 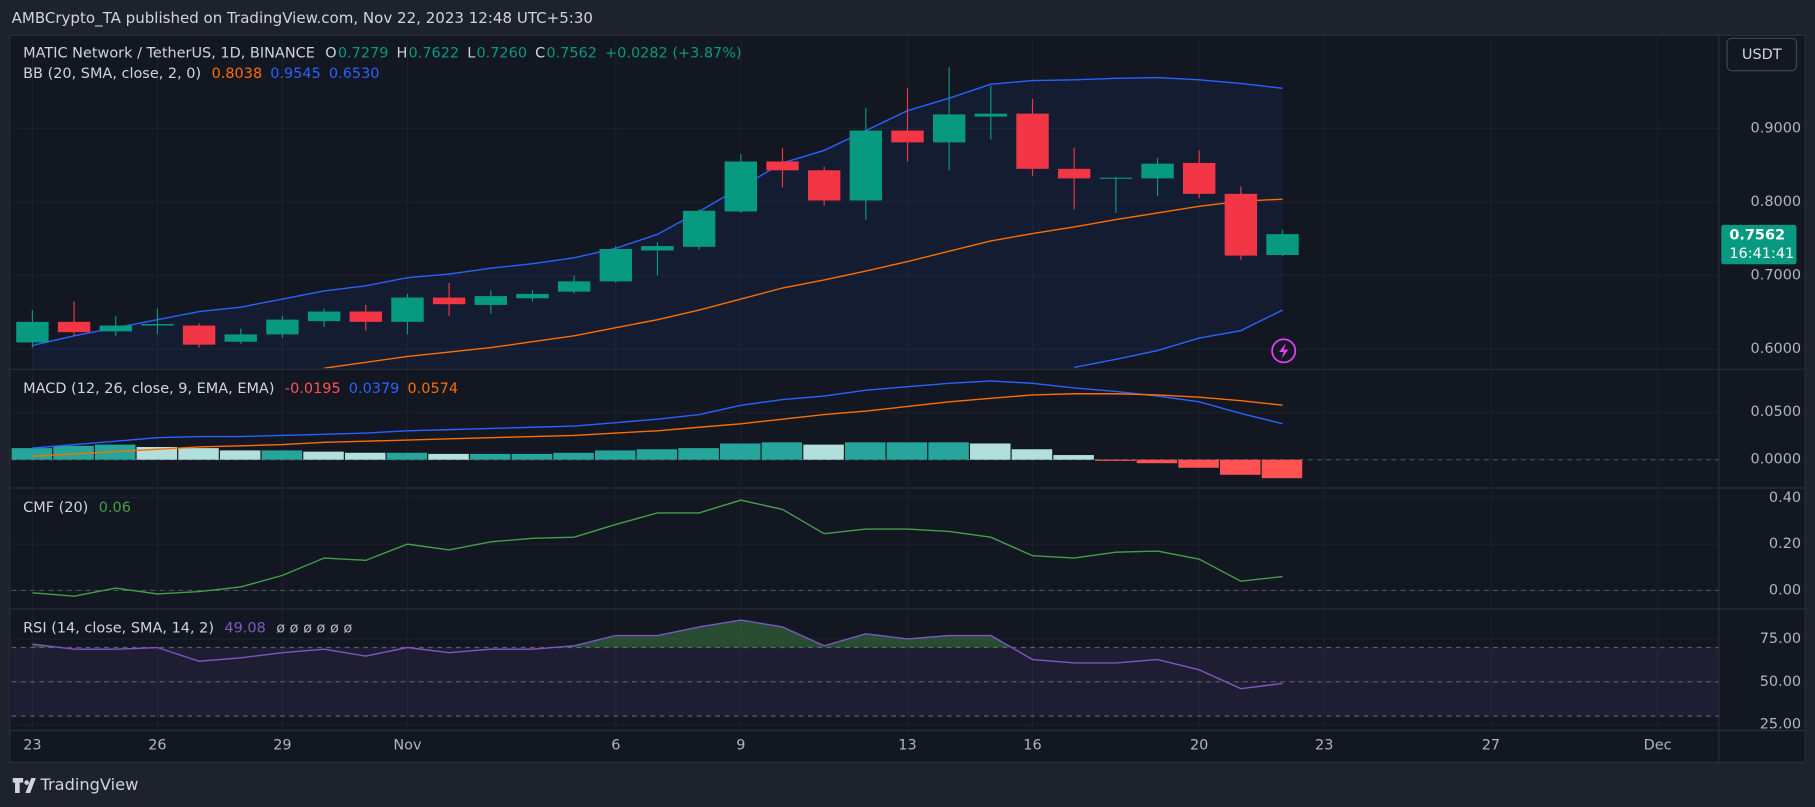 I want to click on legend-text: +0.0282 (+3.87%), so click(x=673, y=53).